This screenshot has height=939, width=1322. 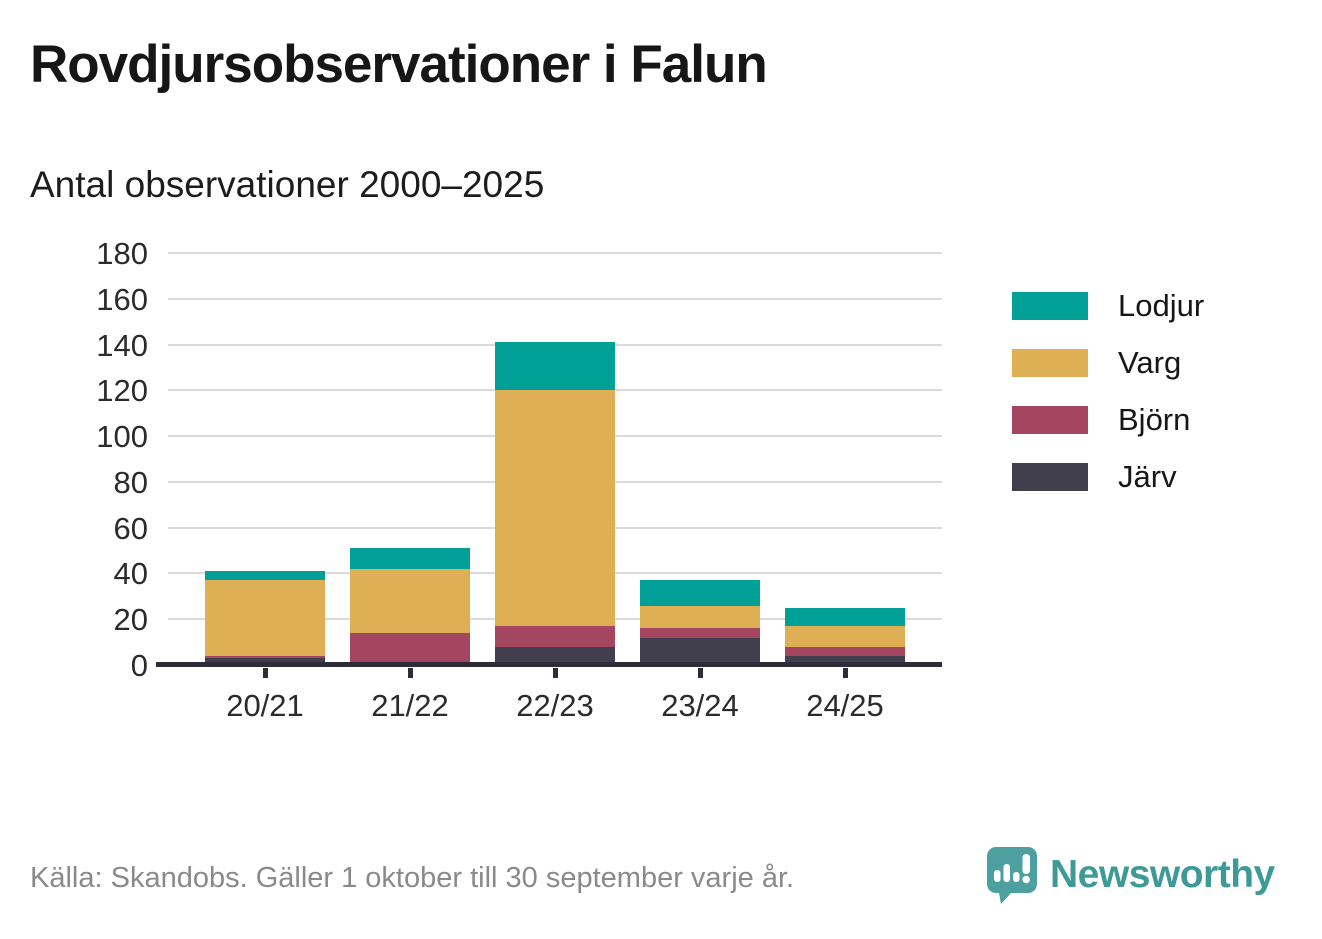 What do you see at coordinates (1108, 476) in the screenshot?
I see `legend-item-järv: Järv` at bounding box center [1108, 476].